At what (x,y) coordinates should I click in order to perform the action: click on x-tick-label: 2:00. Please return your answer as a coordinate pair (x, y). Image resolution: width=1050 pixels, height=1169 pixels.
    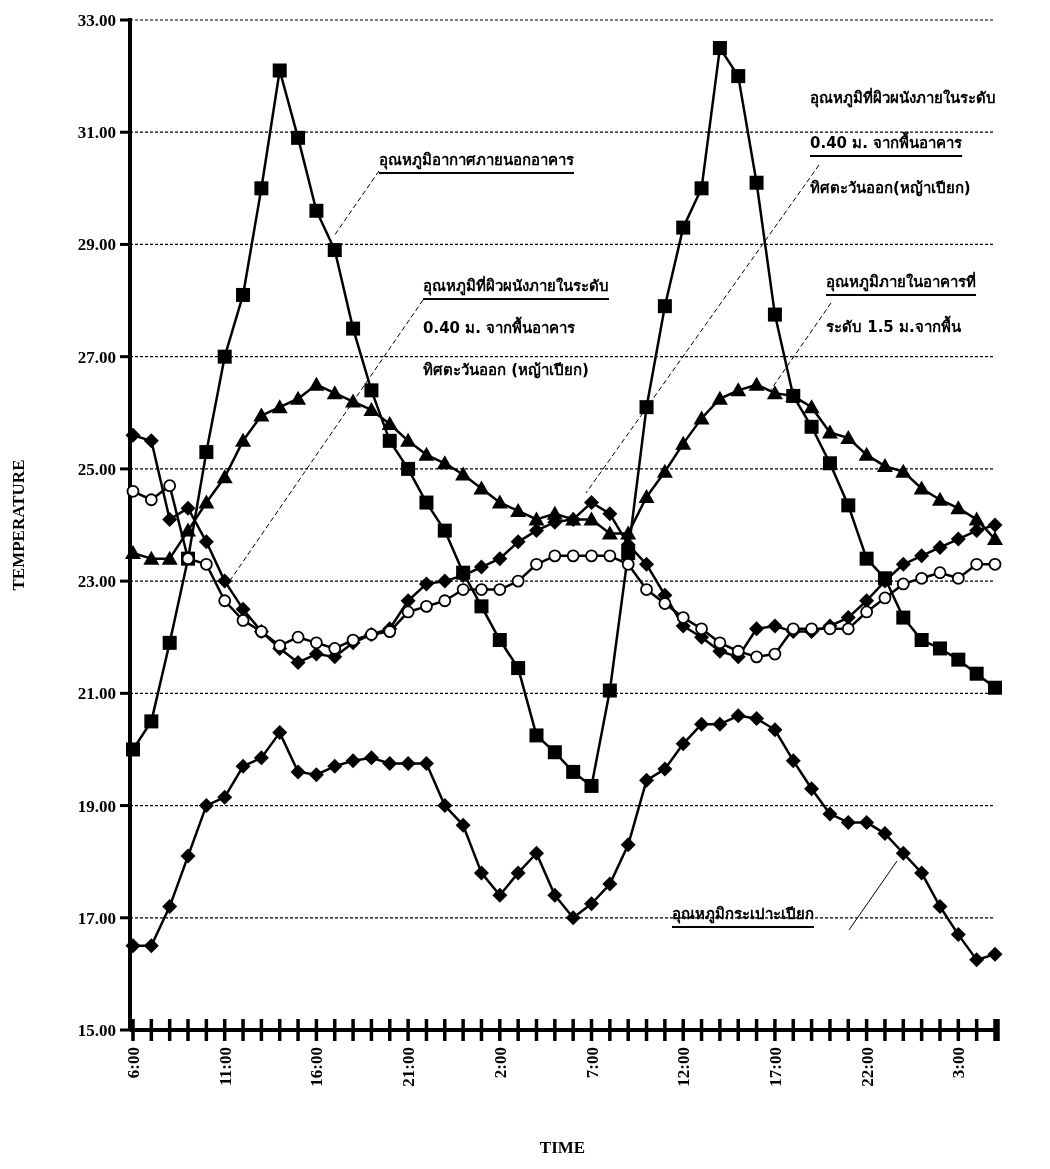
    Looking at the image, I should click on (500, 1063).